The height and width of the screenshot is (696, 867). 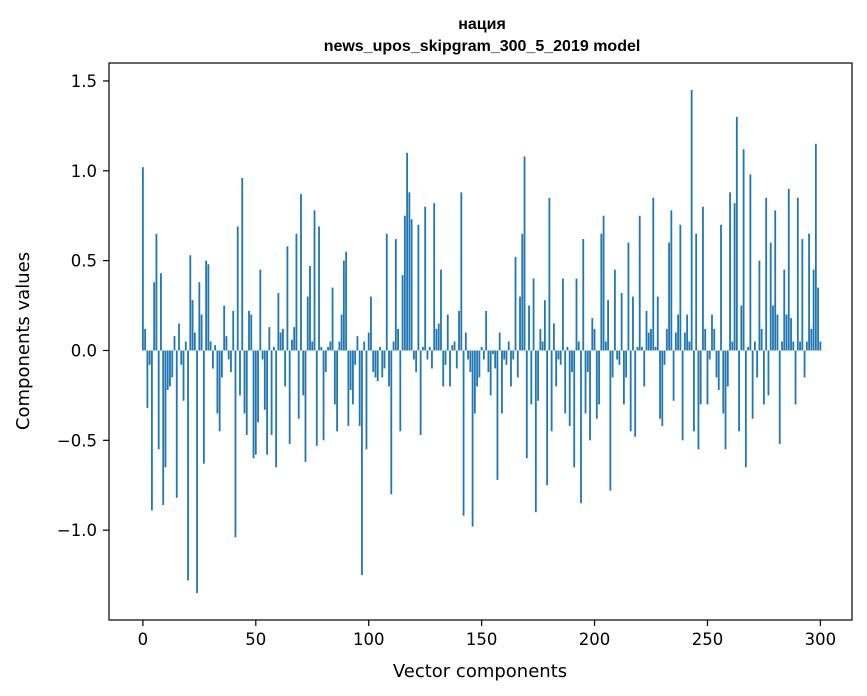 I want to click on y-tick-label: −1.0, so click(x=77, y=530).